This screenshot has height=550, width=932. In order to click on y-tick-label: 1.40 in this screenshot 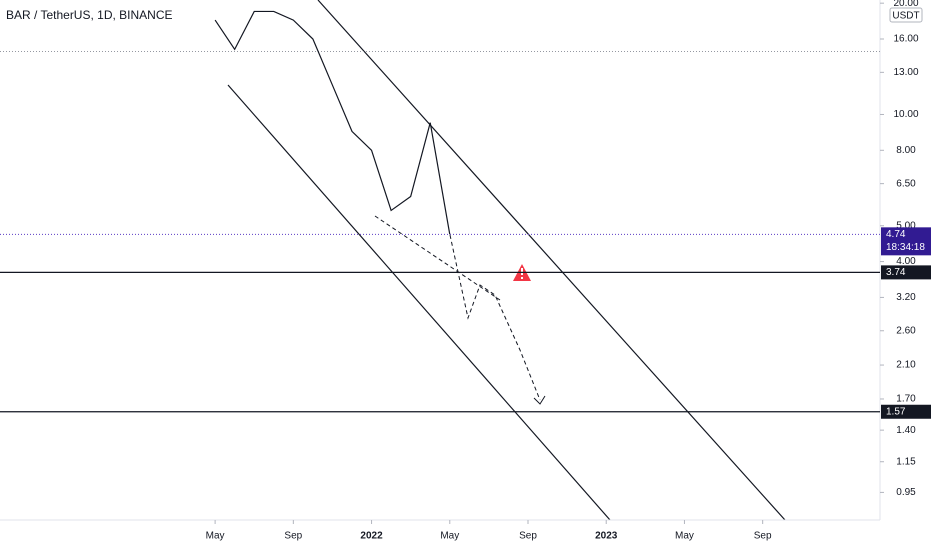, I will do `click(906, 430)`.